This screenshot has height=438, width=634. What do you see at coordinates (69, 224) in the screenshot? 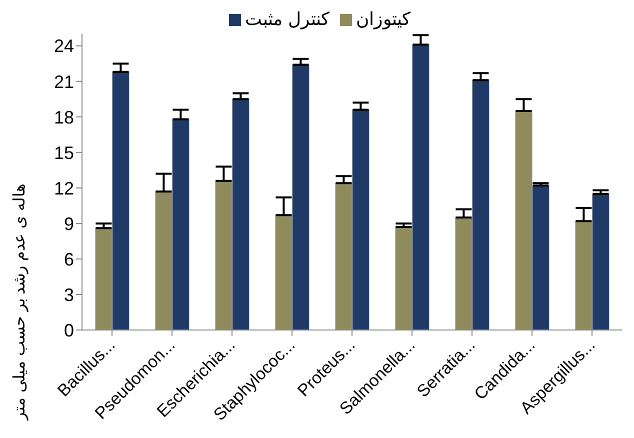
I see `y-tick-label: 9` at bounding box center [69, 224].